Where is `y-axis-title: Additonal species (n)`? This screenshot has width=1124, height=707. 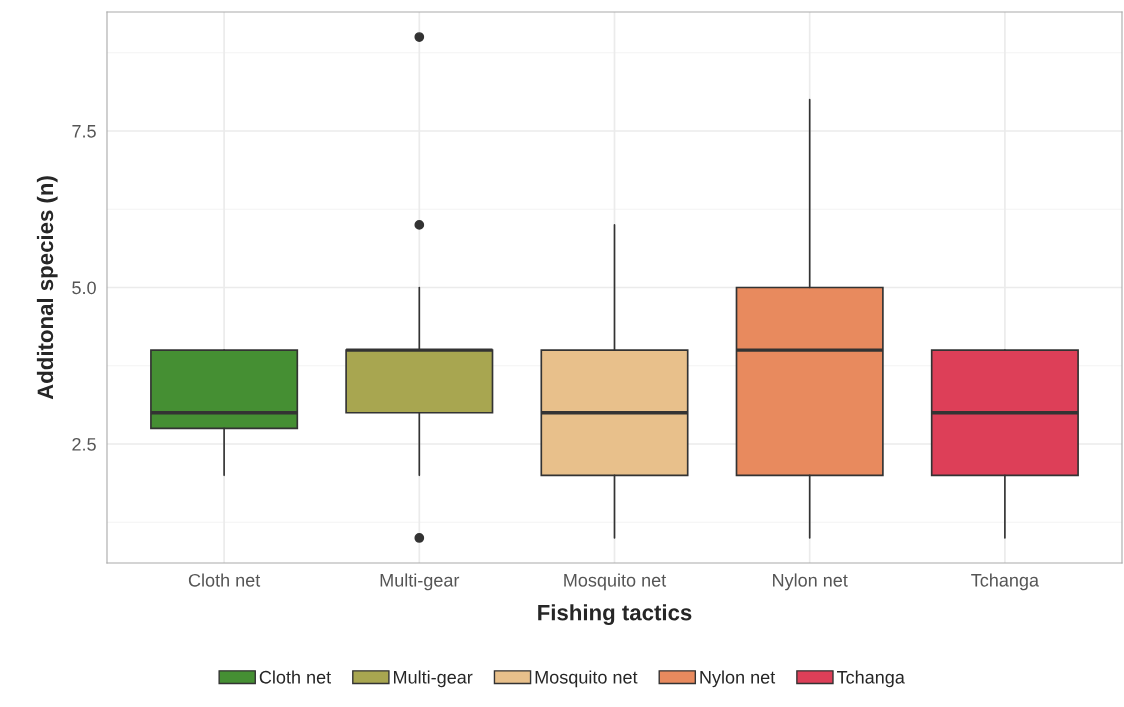 y-axis-title: Additonal species (n) is located at coordinates (47, 288).